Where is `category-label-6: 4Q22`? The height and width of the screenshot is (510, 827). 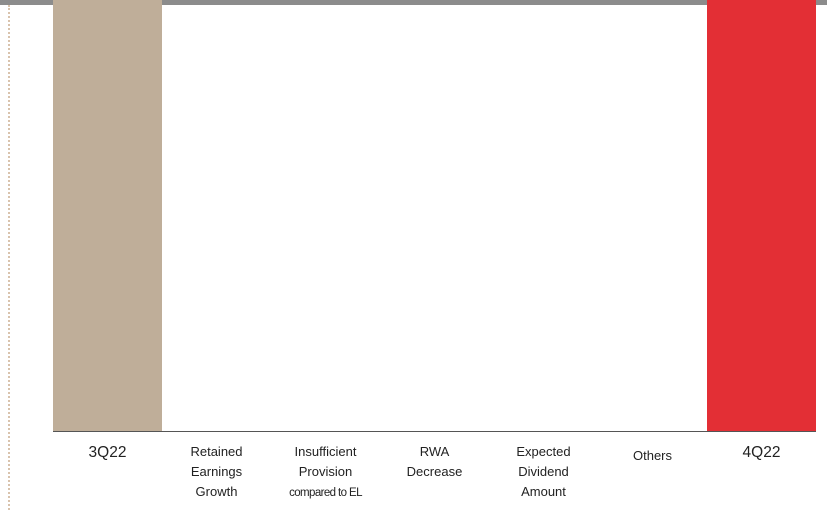
category-label-6: 4Q22 is located at coordinates (762, 452).